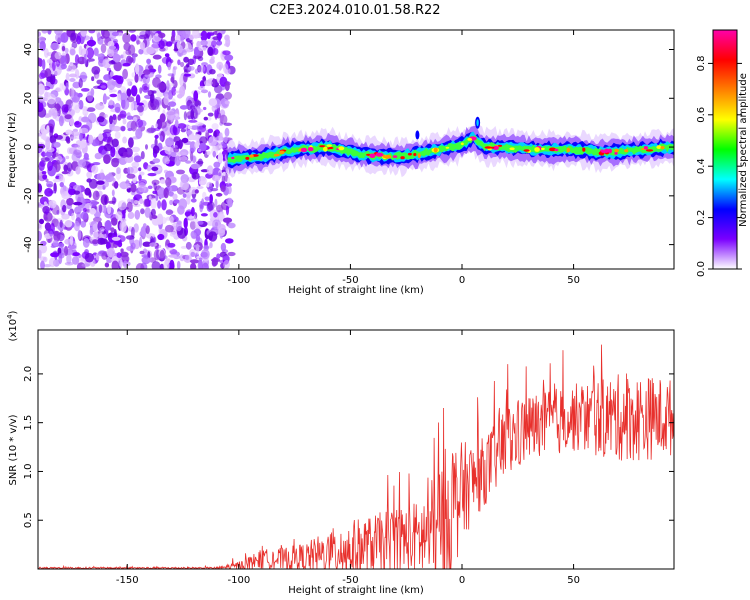  Describe the element at coordinates (137, 149) in the screenshot. I see `spectrogram-noise-region` at that location.